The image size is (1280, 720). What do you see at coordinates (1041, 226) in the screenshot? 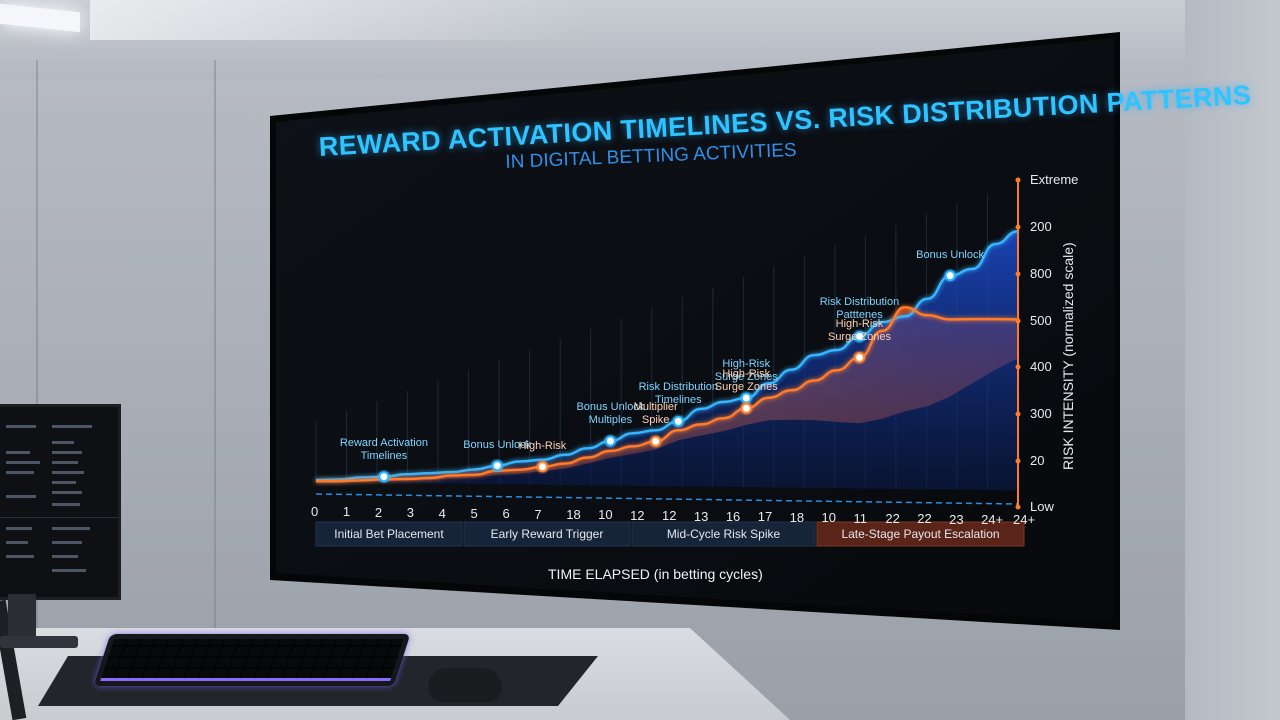
I see `y-tick-label: 200` at bounding box center [1041, 226].